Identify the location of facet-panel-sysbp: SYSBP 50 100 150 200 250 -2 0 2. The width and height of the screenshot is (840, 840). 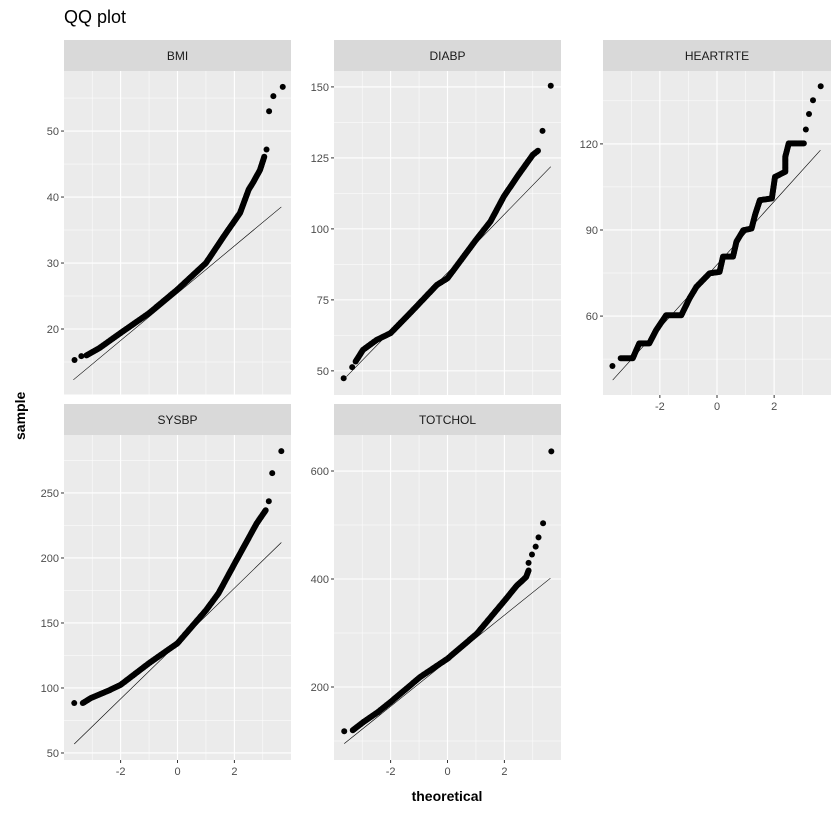
(166, 591).